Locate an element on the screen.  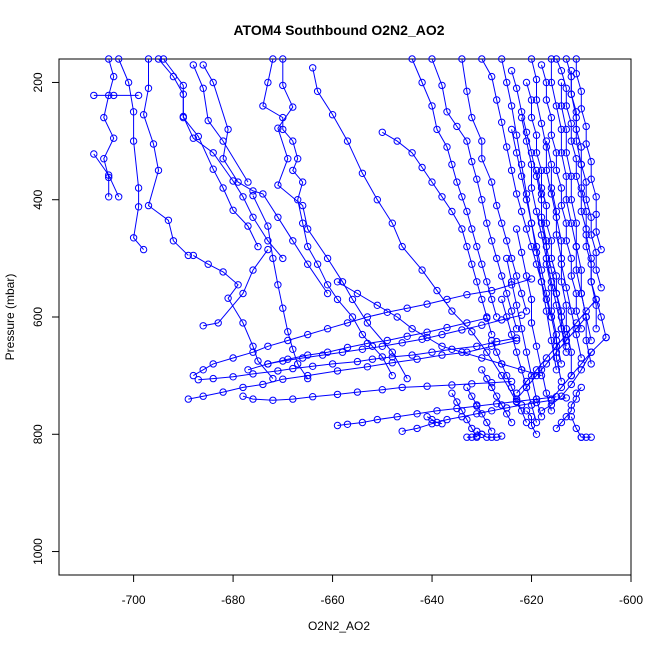
chart-title: ATOM4 Southbound O2N2_AO2 is located at coordinates (338, 30).